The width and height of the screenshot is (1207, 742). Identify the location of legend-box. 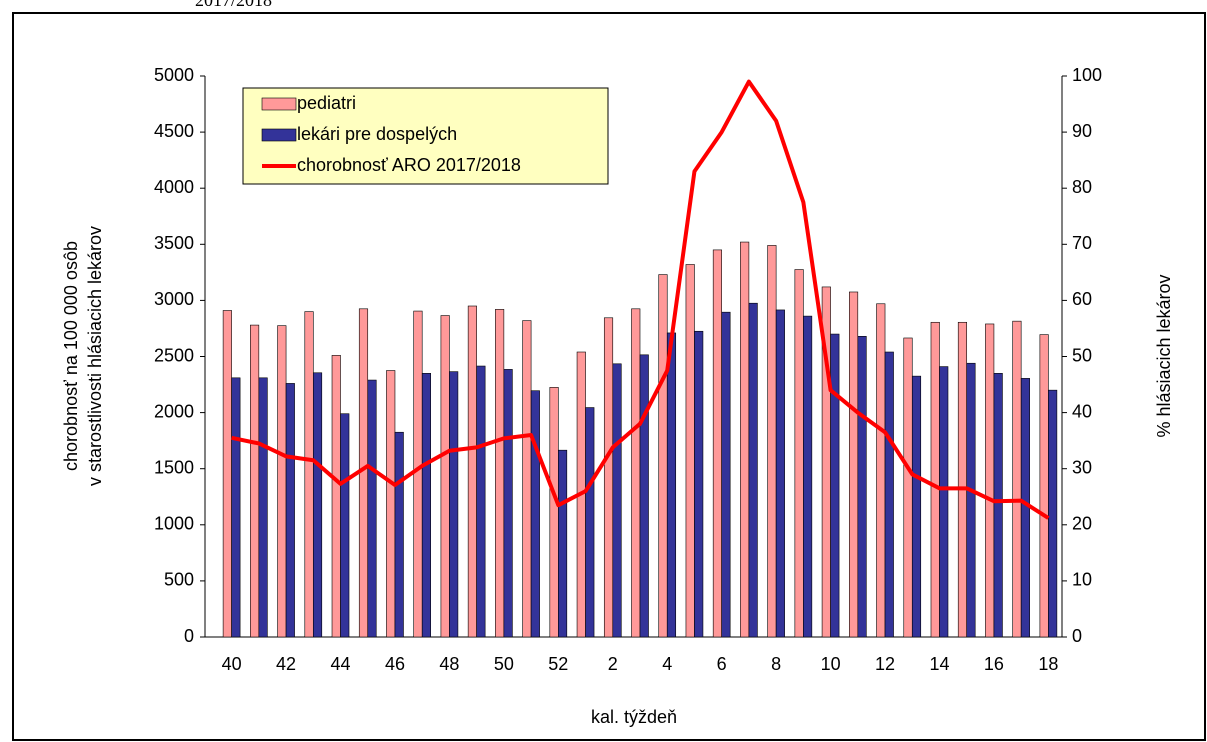
(425, 136).